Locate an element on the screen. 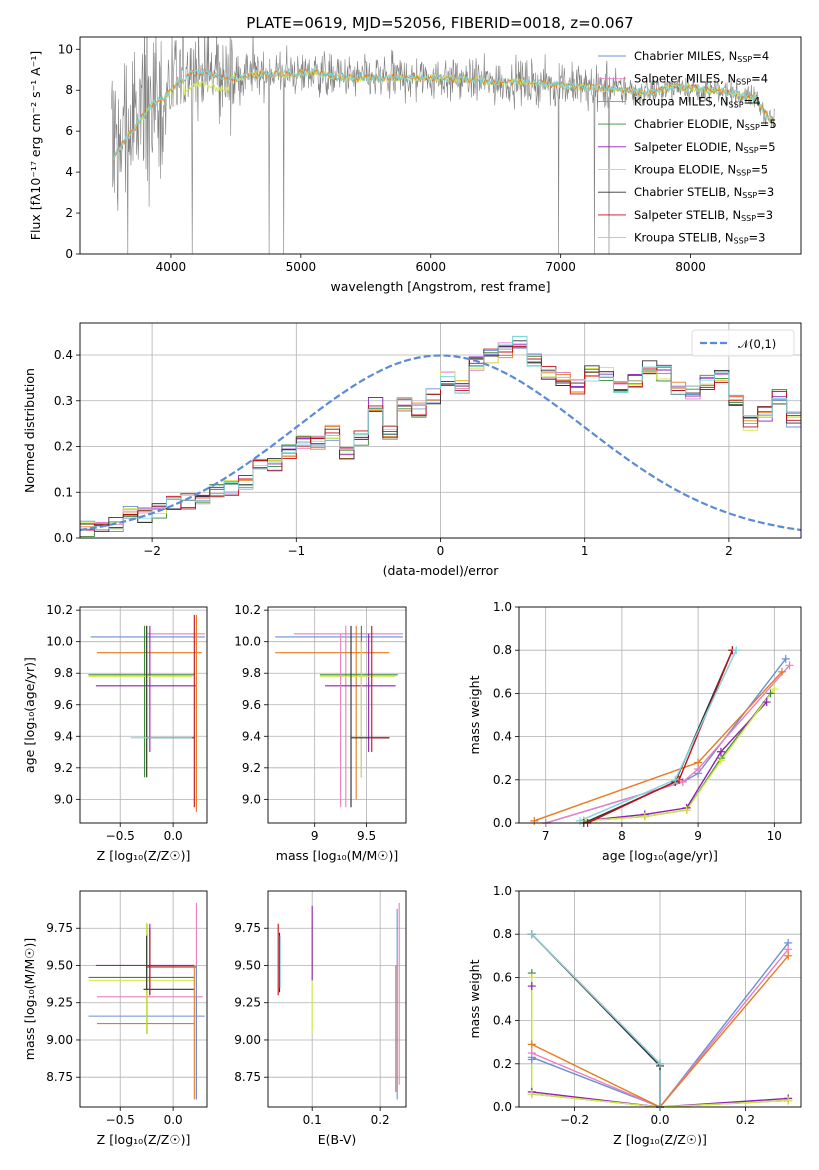 Image resolution: width=819 pixels, height=1170 pixels. residual-histogram-series is located at coordinates (440, 439).